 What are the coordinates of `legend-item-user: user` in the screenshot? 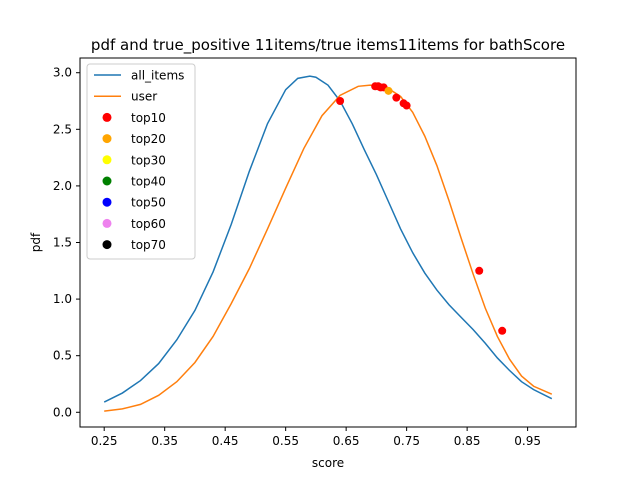 It's located at (125, 97).